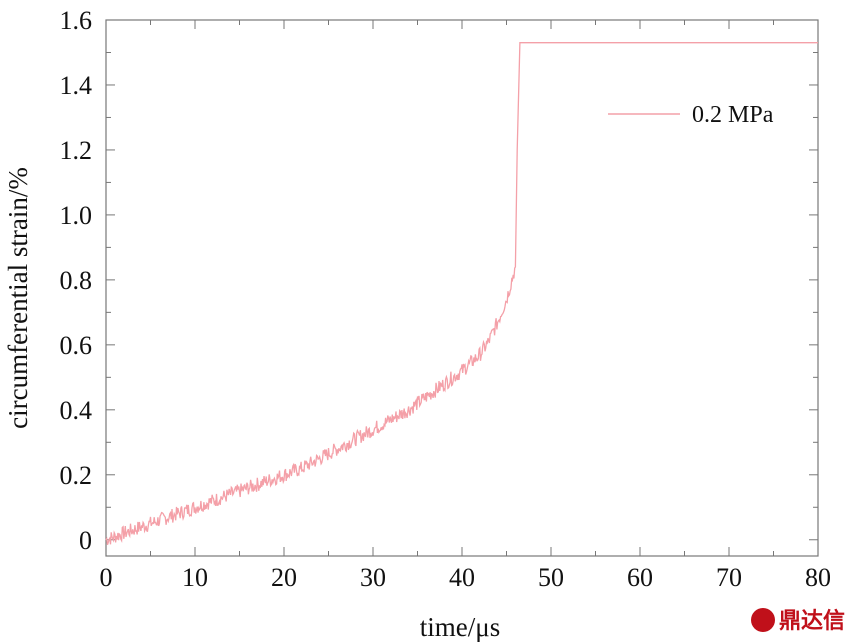 The height and width of the screenshot is (644, 848). Describe the element at coordinates (818, 577) in the screenshot. I see `x-tick-label: 80` at that location.